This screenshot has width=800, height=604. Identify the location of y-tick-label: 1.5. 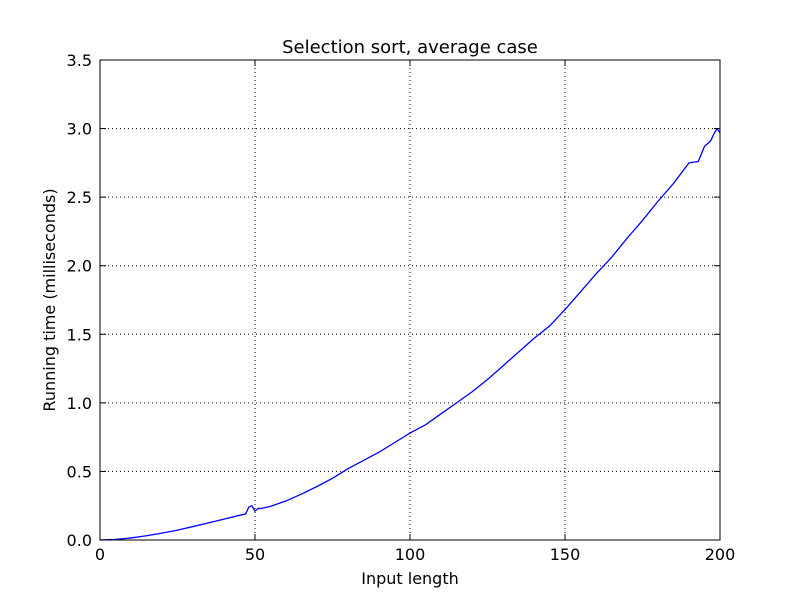
(79, 334).